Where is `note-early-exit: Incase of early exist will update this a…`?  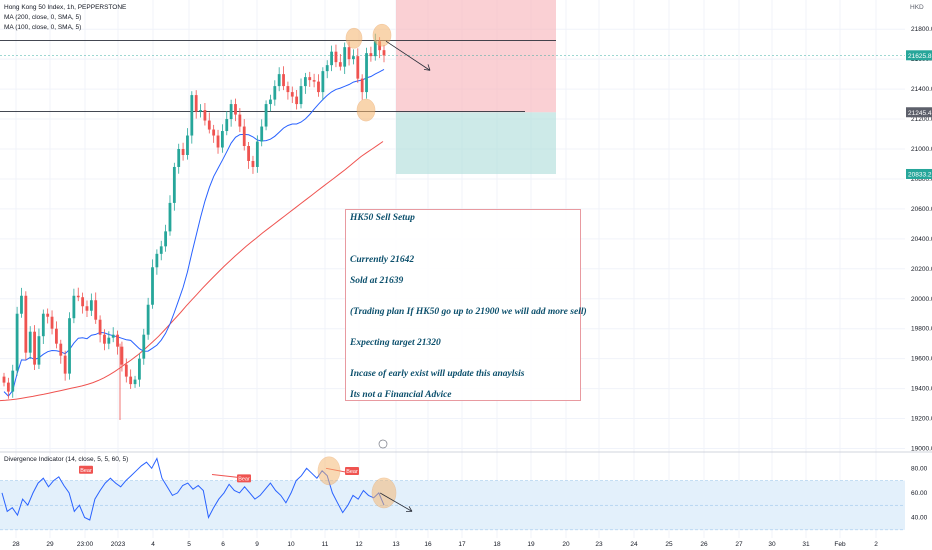
note-early-exit: Incase of early exist will update this a… is located at coordinates (437, 374).